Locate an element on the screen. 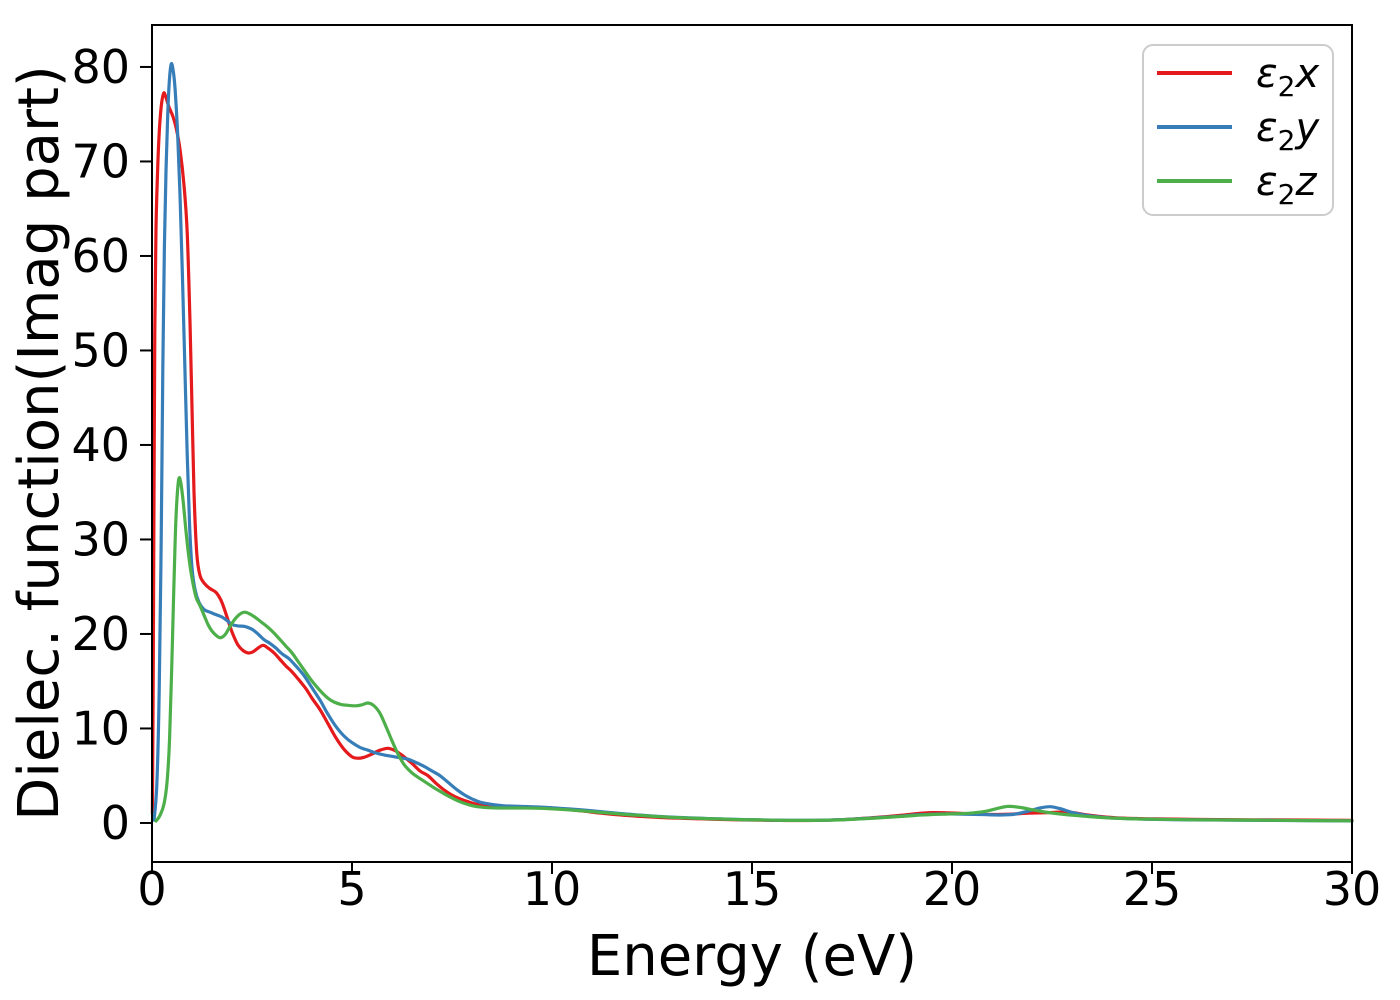 This screenshot has width=1400, height=1000. y-tick-label-30: 30 is located at coordinates (100, 539).